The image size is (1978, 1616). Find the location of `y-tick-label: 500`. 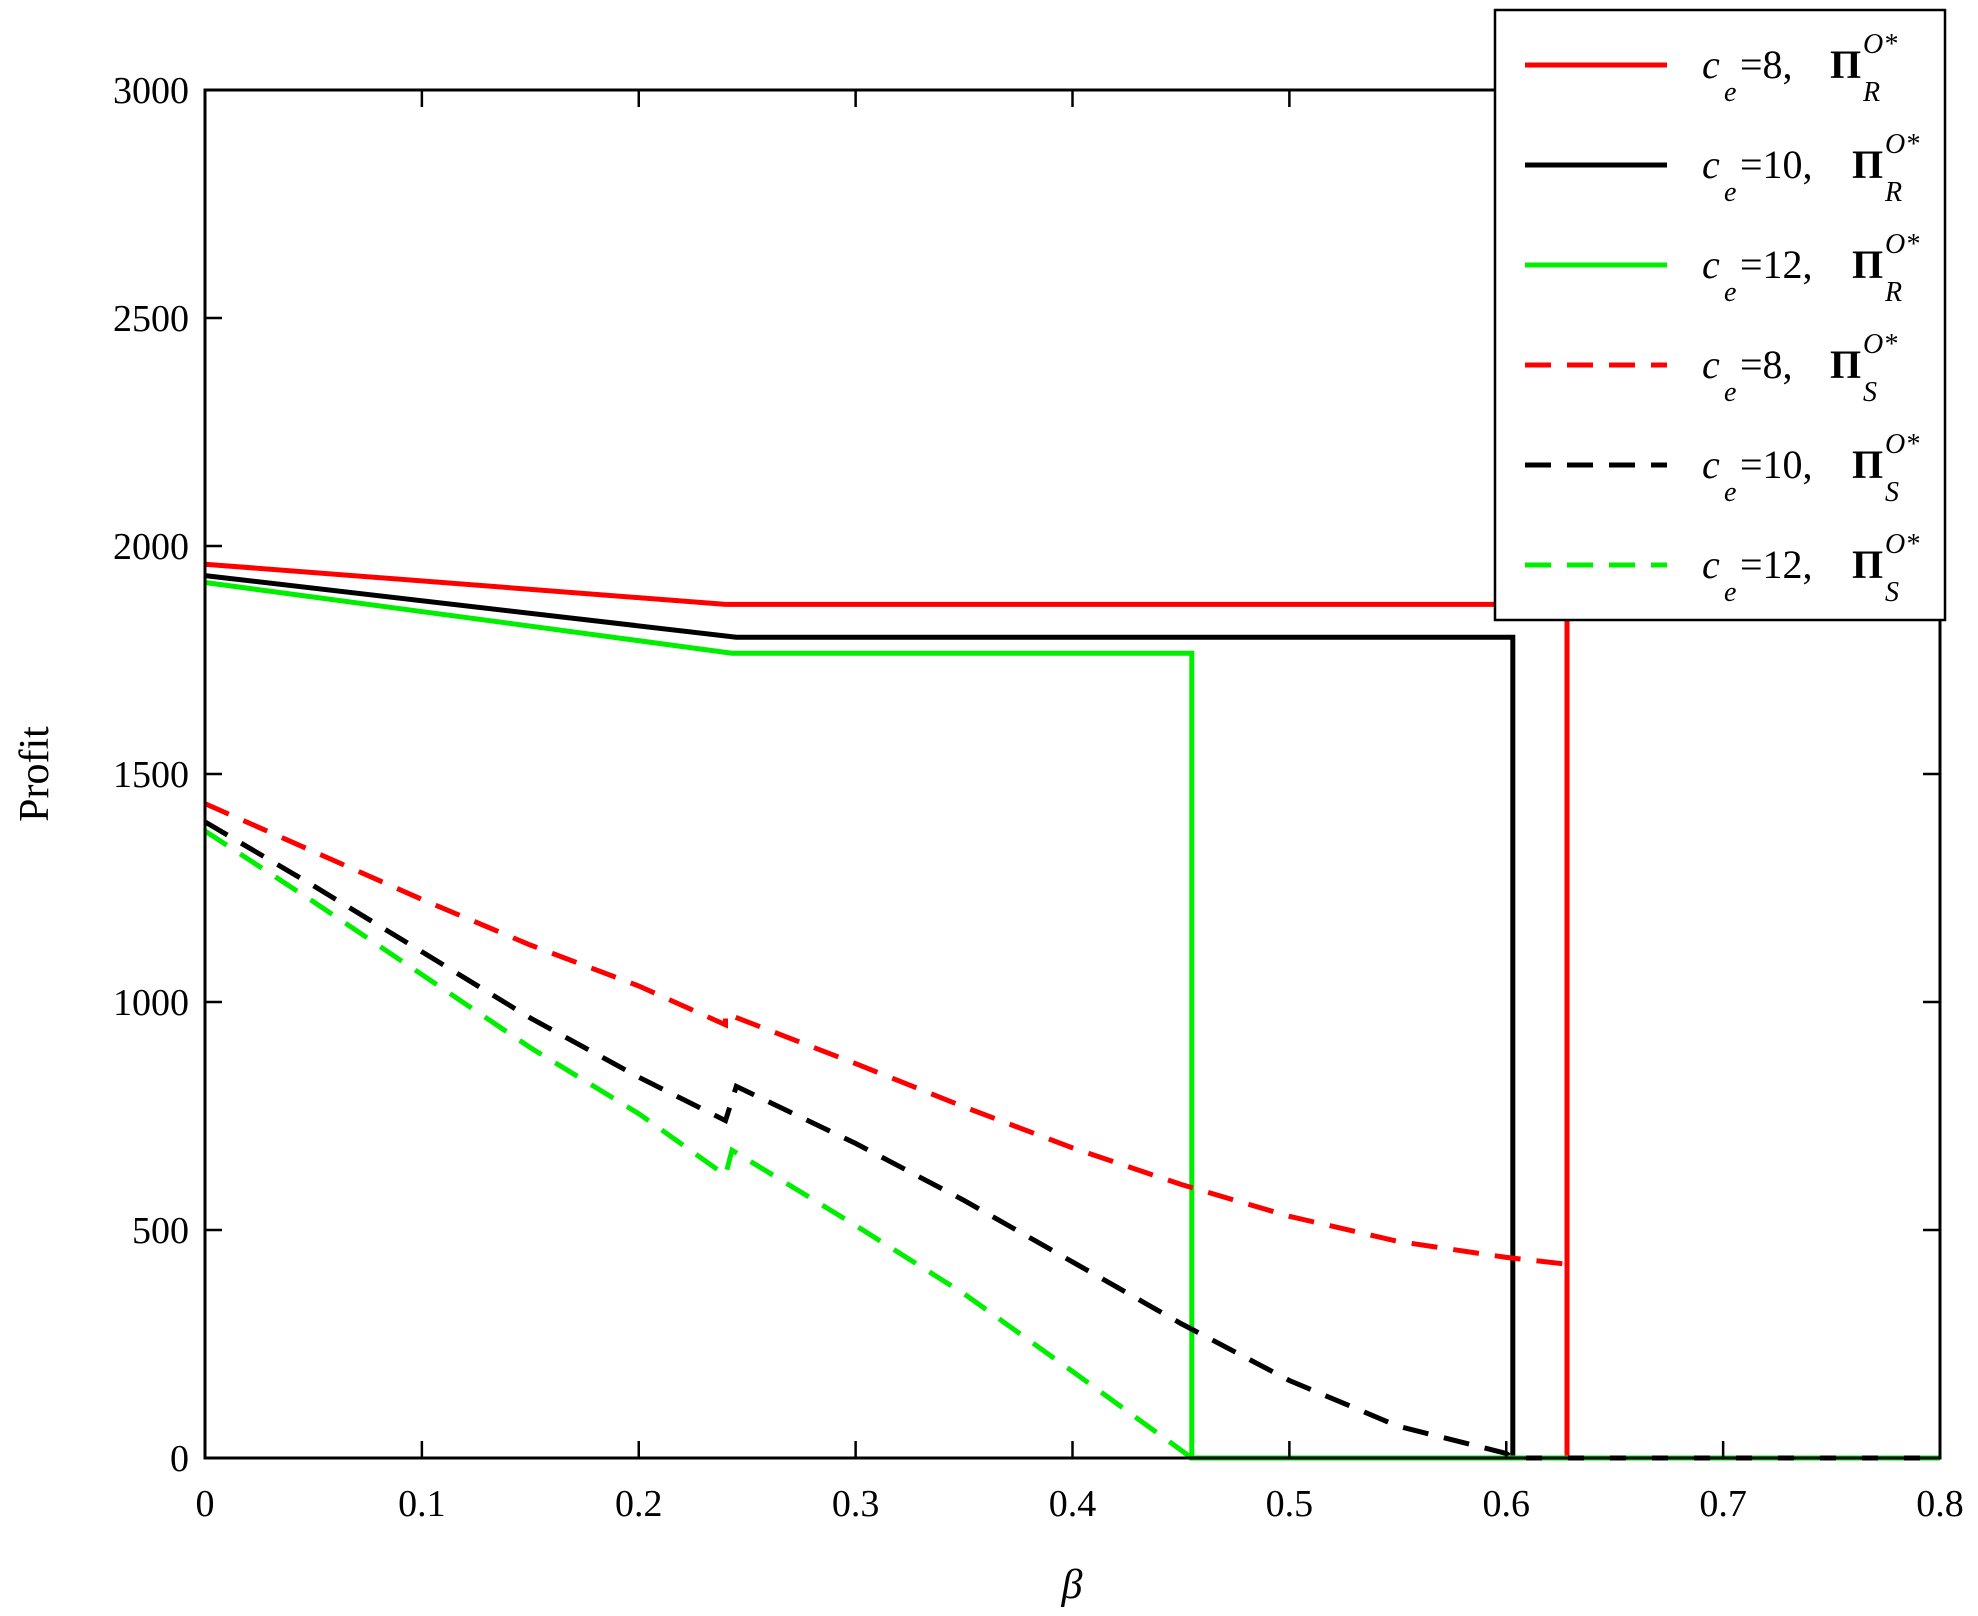

y-tick-label: 500 is located at coordinates (160, 1231).